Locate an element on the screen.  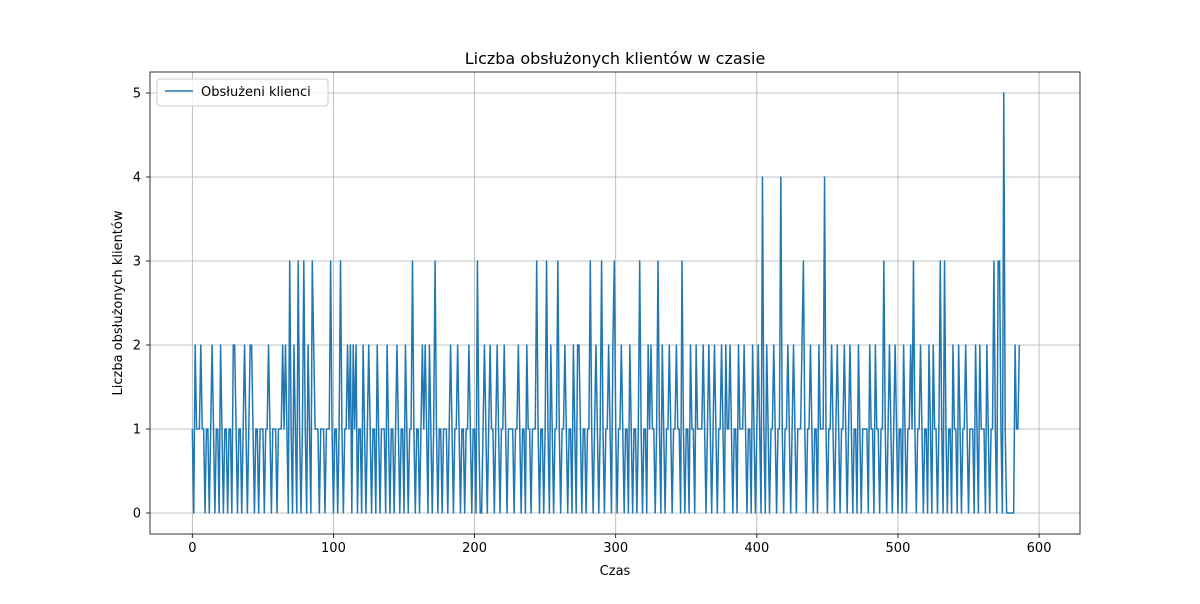
legend-label: Obsłużeni klienci is located at coordinates (256, 92).